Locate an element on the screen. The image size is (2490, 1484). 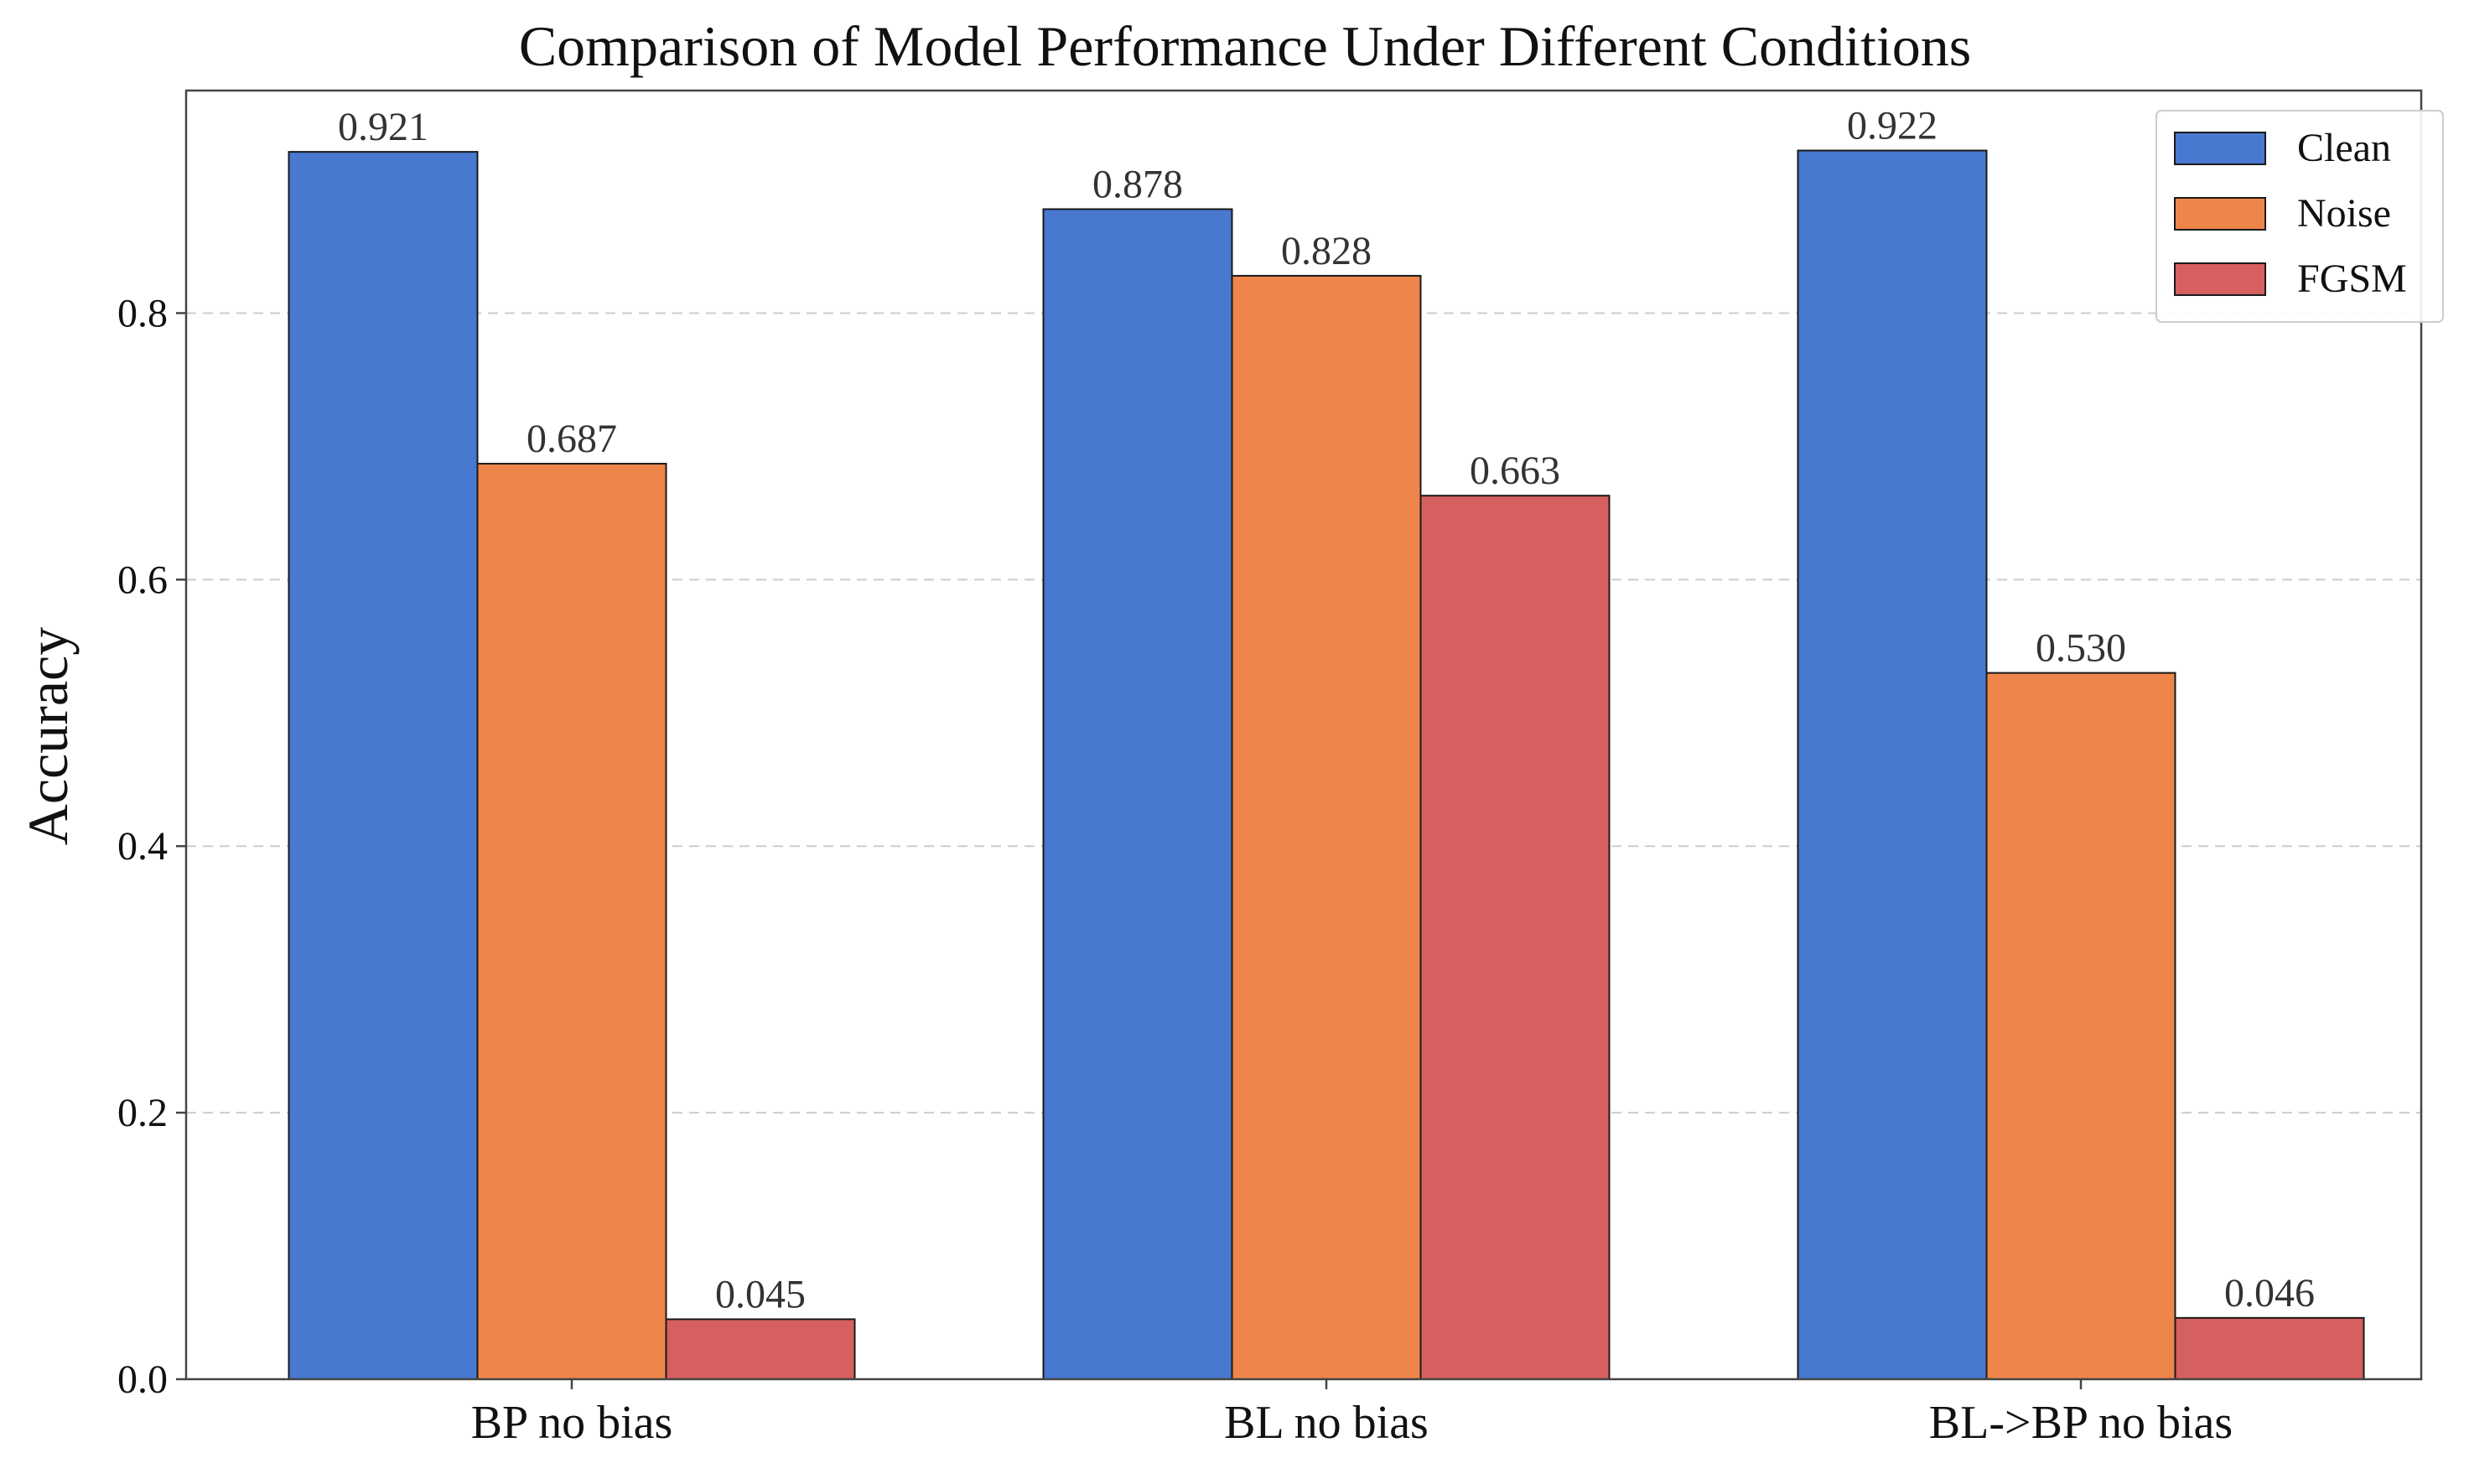
y-tick-label: 0.4 is located at coordinates (142, 846).